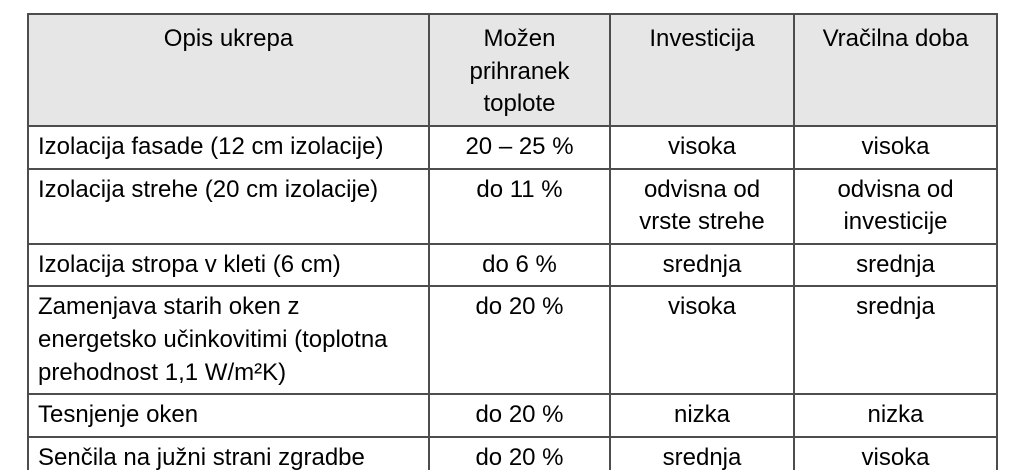 The height and width of the screenshot is (470, 1024). Describe the element at coordinates (895, 206) in the screenshot. I see `payback-cell: odvisna od investicije` at that location.